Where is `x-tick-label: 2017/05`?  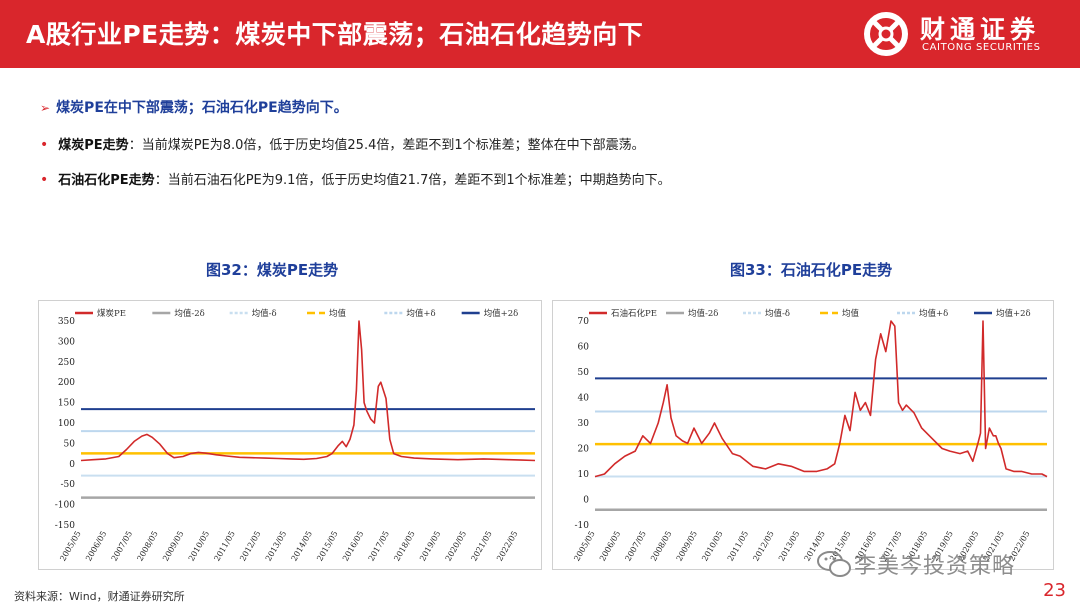
x-tick-label: 2017/05 is located at coordinates (379, 546).